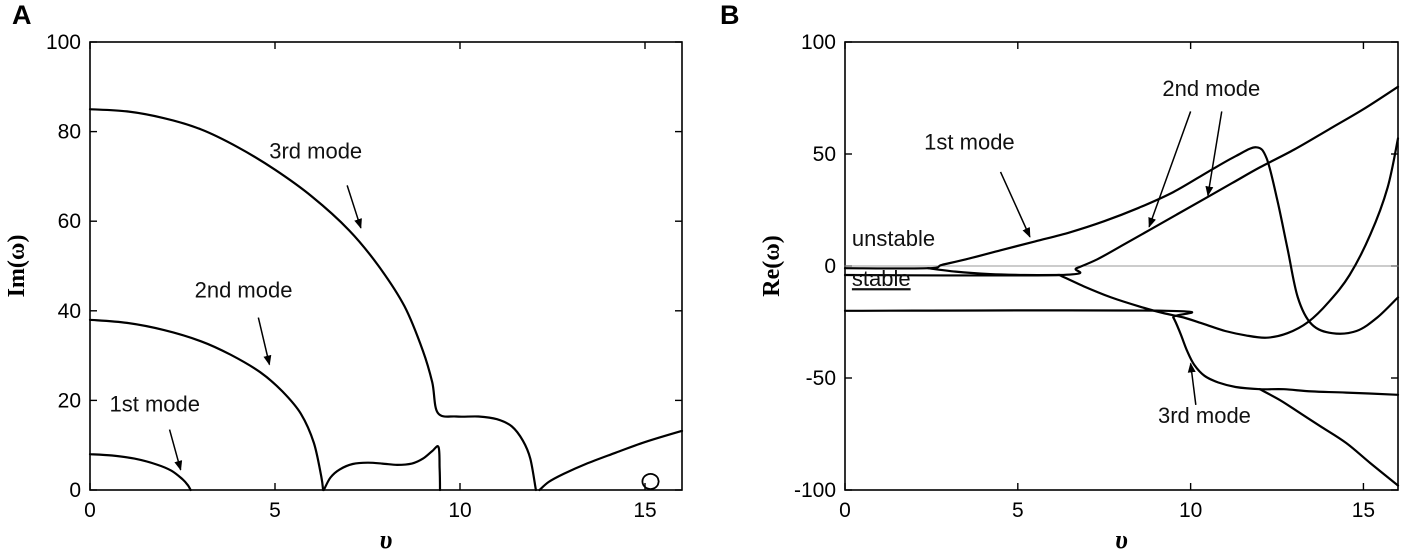 This screenshot has height=556, width=1417. I want to click on curve-coalesced-1st-2nd, so click(382, 468).